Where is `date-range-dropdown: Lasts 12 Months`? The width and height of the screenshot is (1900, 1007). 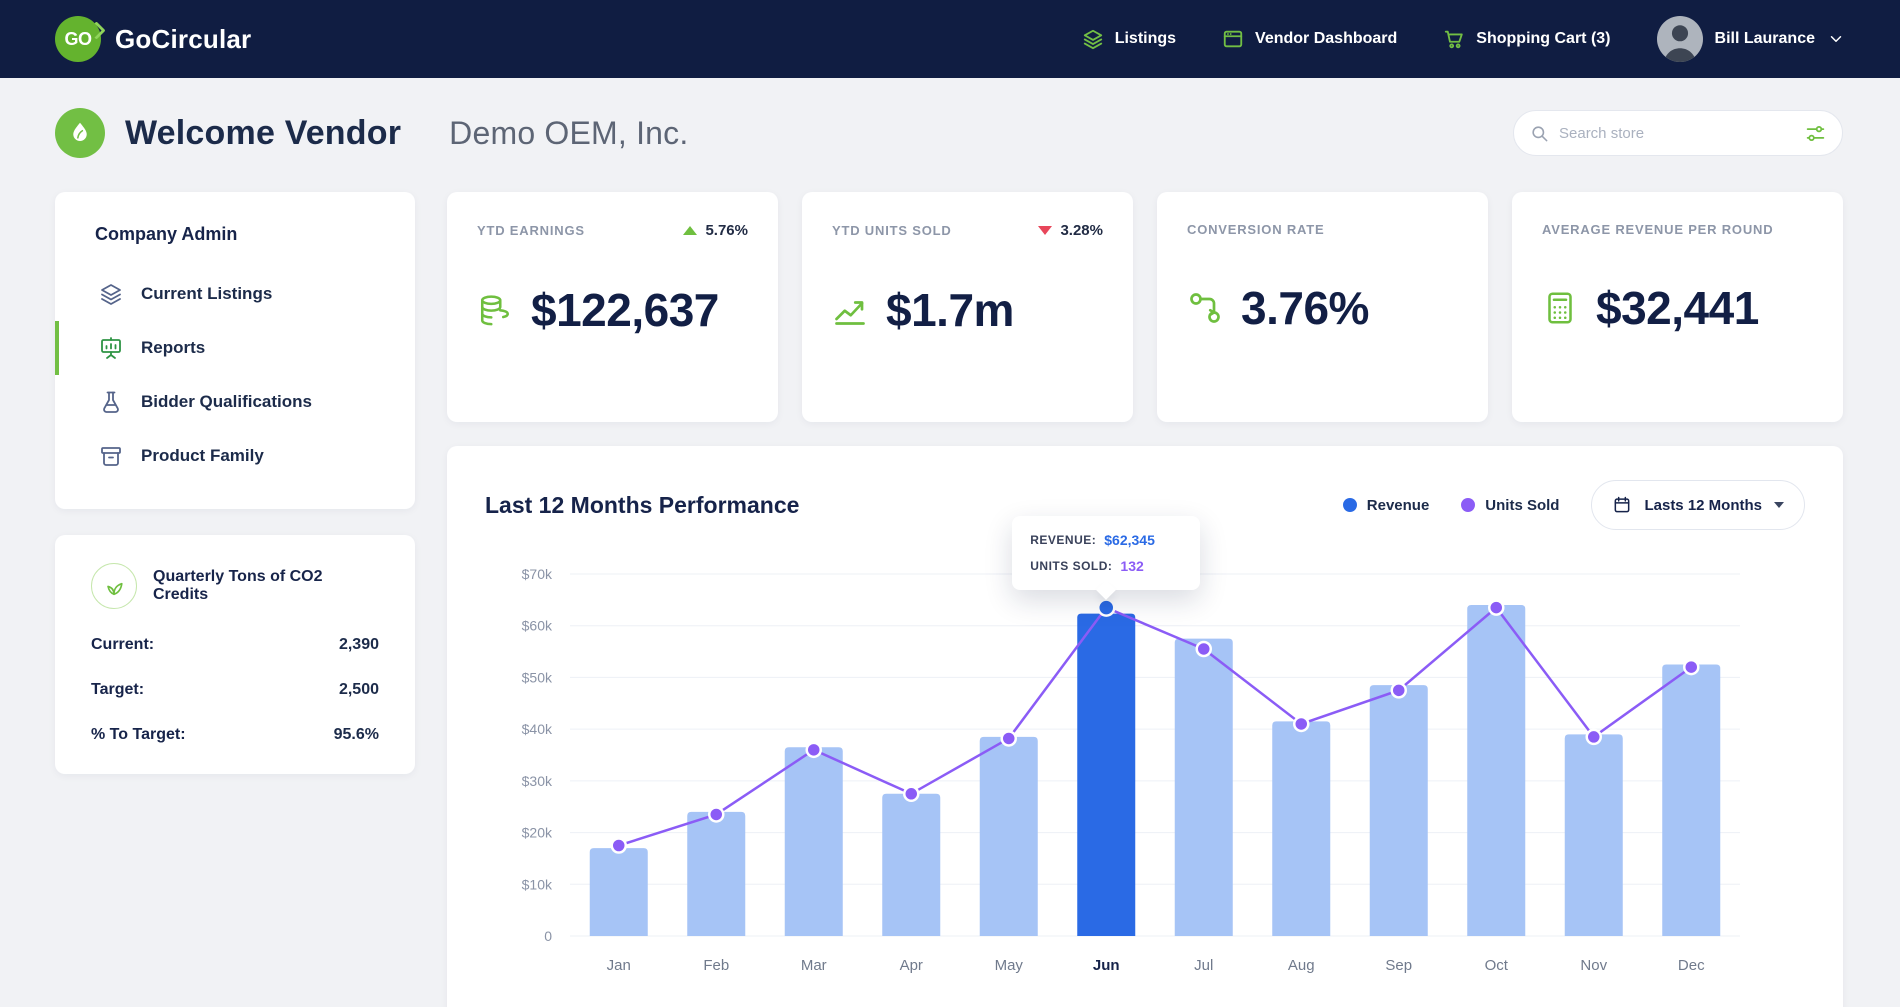 date-range-dropdown: Lasts 12 Months is located at coordinates (1698, 505).